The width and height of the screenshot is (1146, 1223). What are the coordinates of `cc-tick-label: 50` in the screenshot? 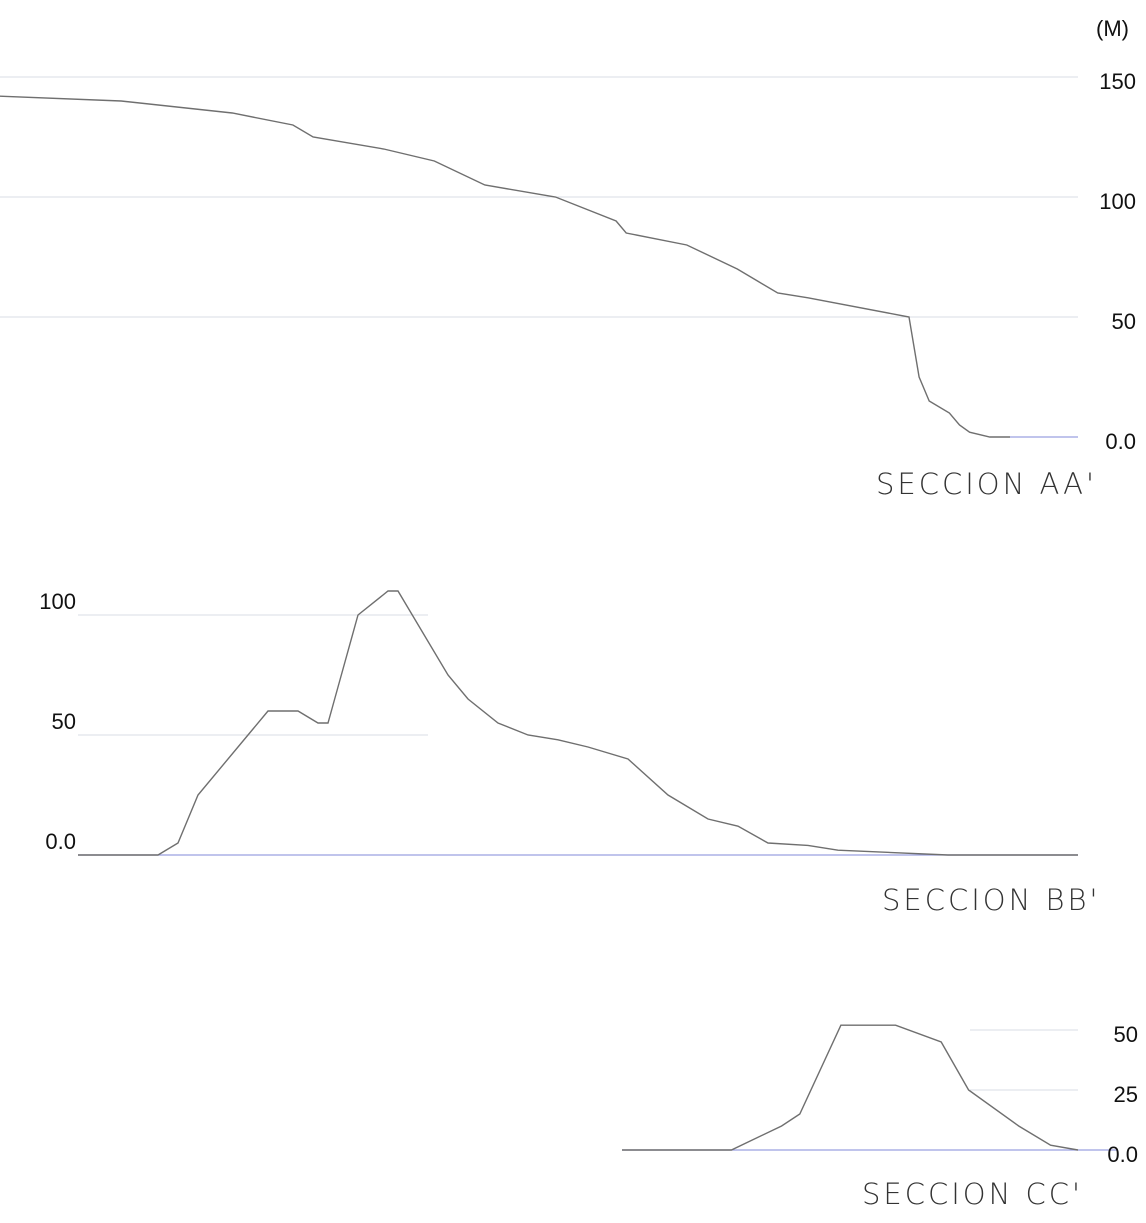 It's located at (1126, 1034).